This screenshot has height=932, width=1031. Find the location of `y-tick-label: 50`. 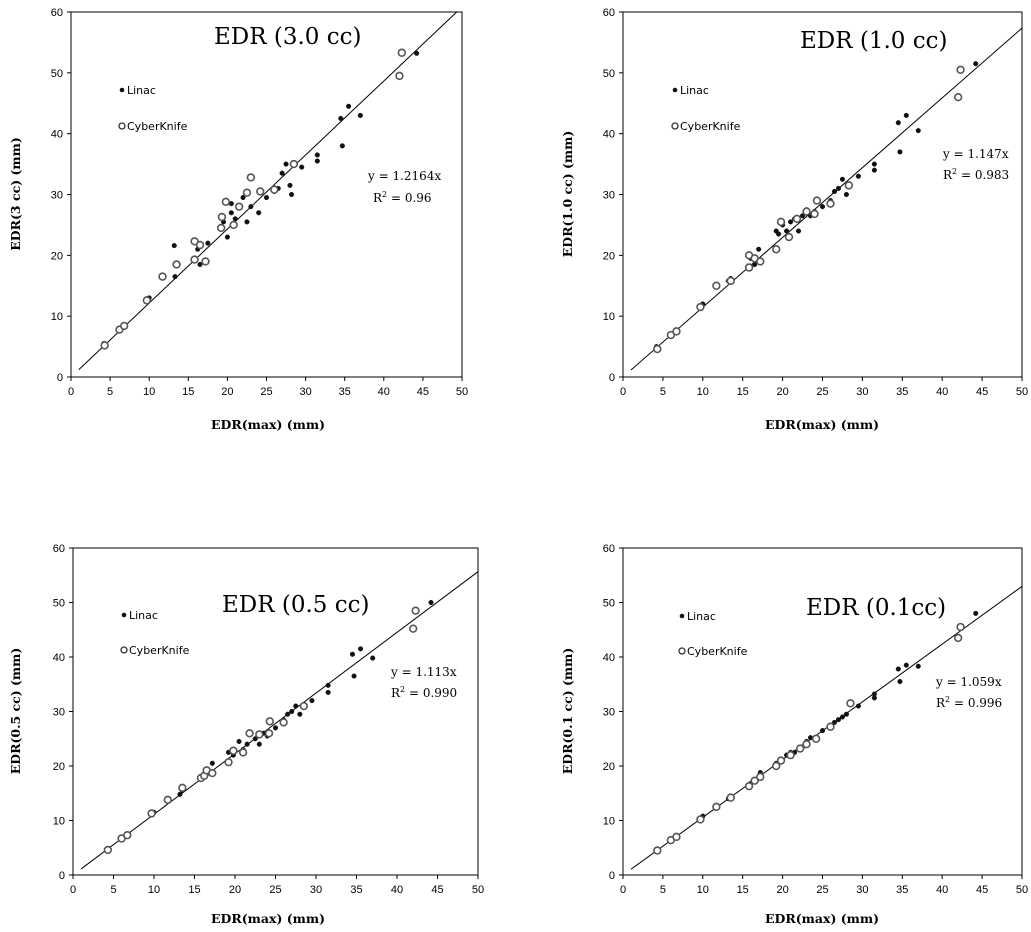

y-tick-label: 50 is located at coordinates (59, 604).